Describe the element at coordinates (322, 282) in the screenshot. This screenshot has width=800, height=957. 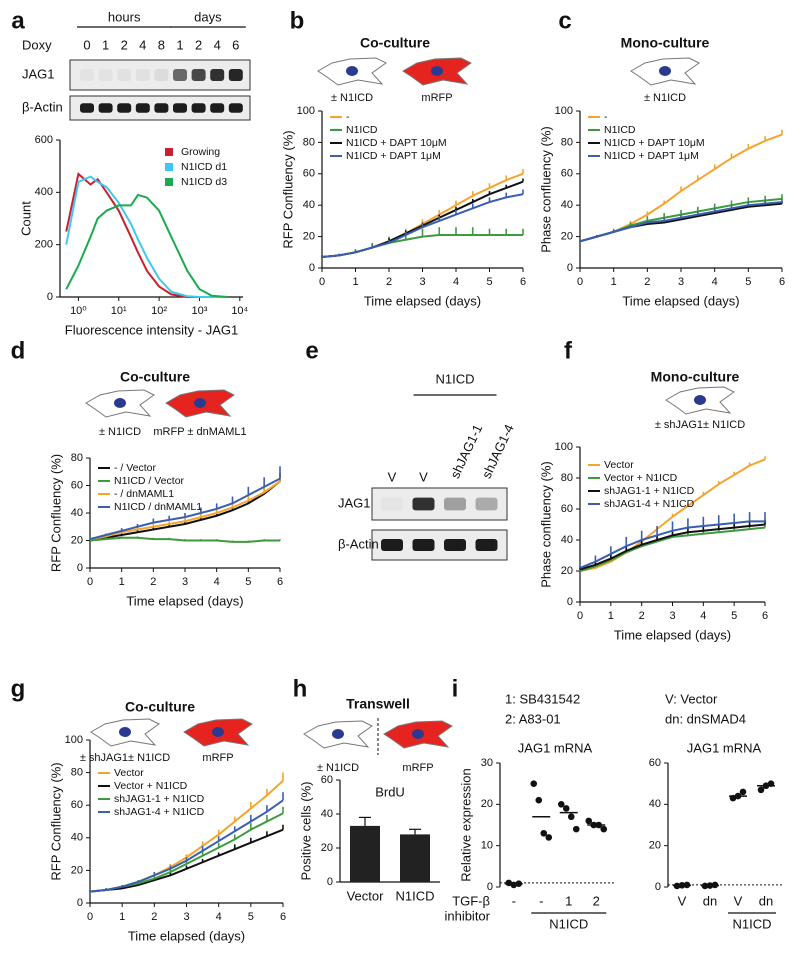
I see `x-tick-label: 0` at that location.